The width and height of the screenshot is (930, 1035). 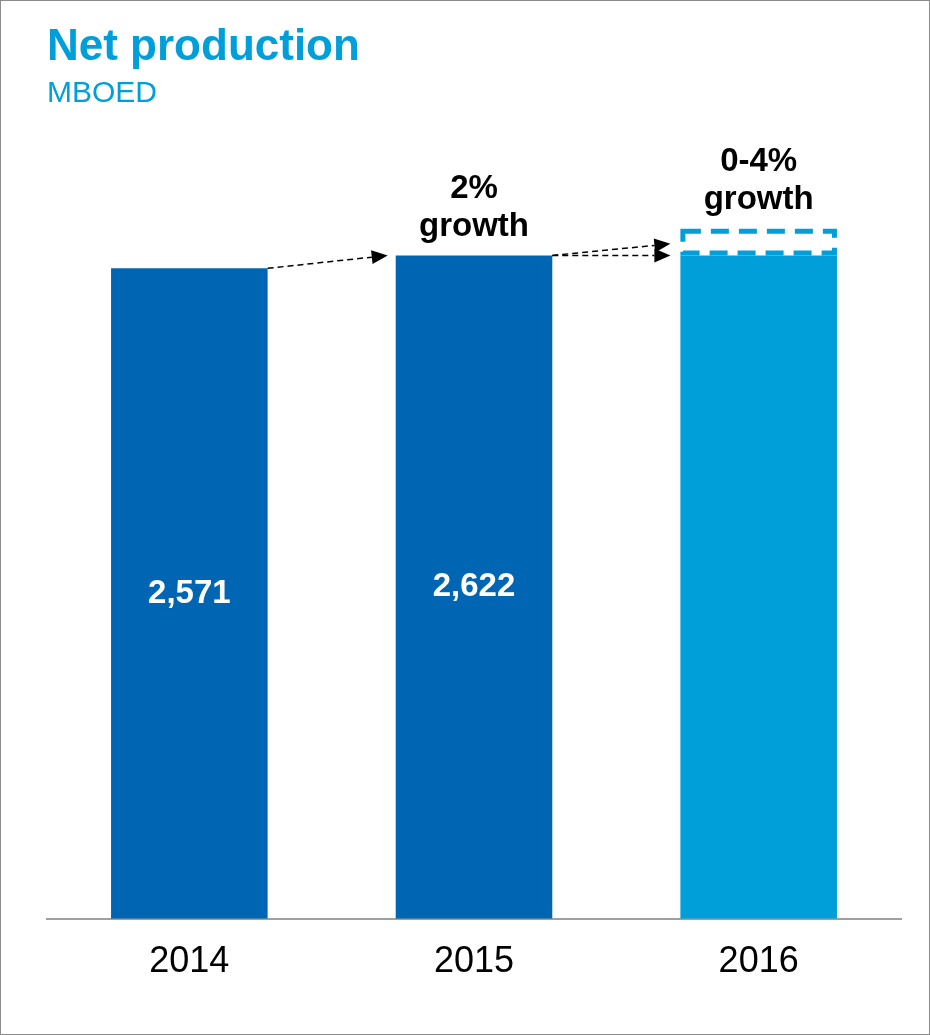 What do you see at coordinates (203, 44) in the screenshot?
I see `chart-title: Net production` at bounding box center [203, 44].